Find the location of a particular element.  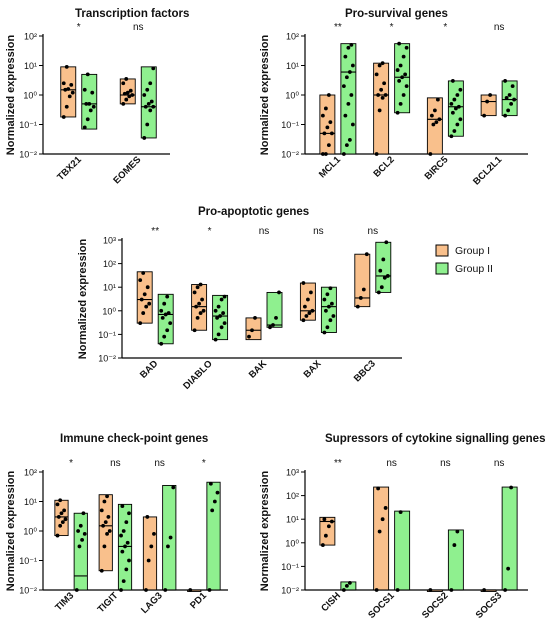

chart-immune-check-point-genes-y-tick-label: 10⁻² is located at coordinates (28, 591).